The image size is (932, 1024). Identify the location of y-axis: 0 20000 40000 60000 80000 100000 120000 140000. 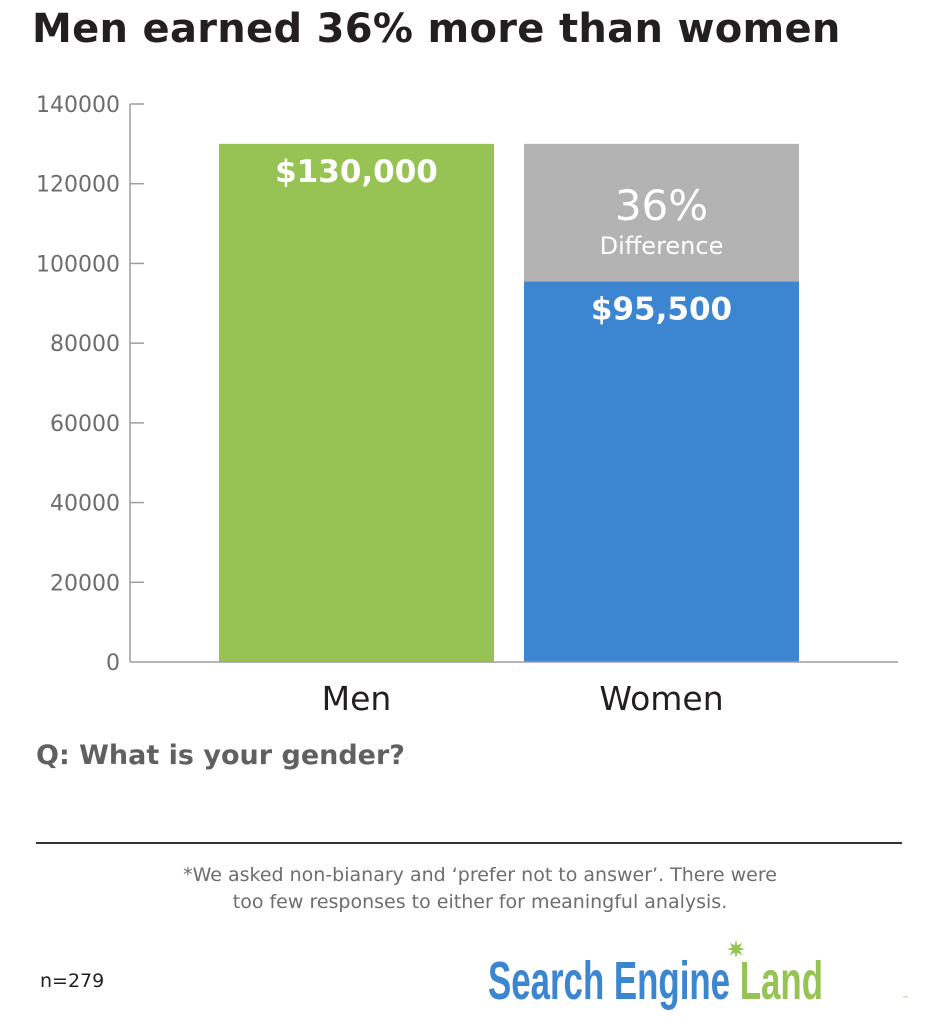
(90, 384).